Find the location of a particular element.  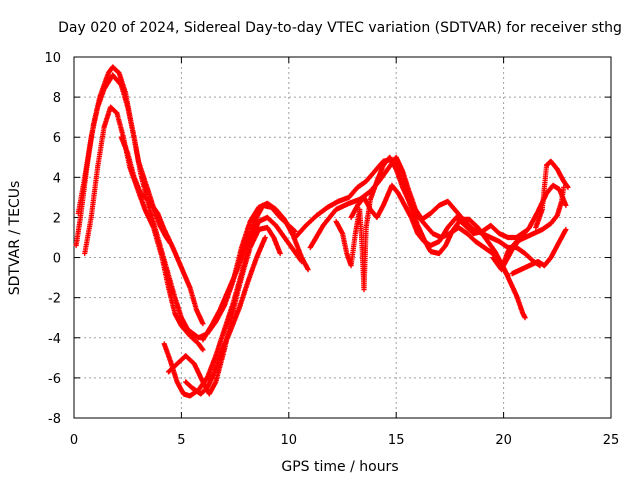

x-tick-label: 5 is located at coordinates (181, 440).